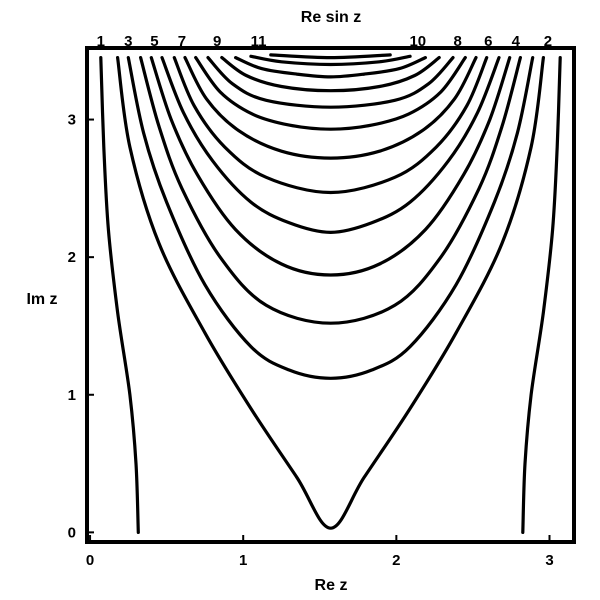 Image resolution: width=600 pixels, height=600 pixels. What do you see at coordinates (128, 41) in the screenshot?
I see `contour-level-label: 3` at bounding box center [128, 41].